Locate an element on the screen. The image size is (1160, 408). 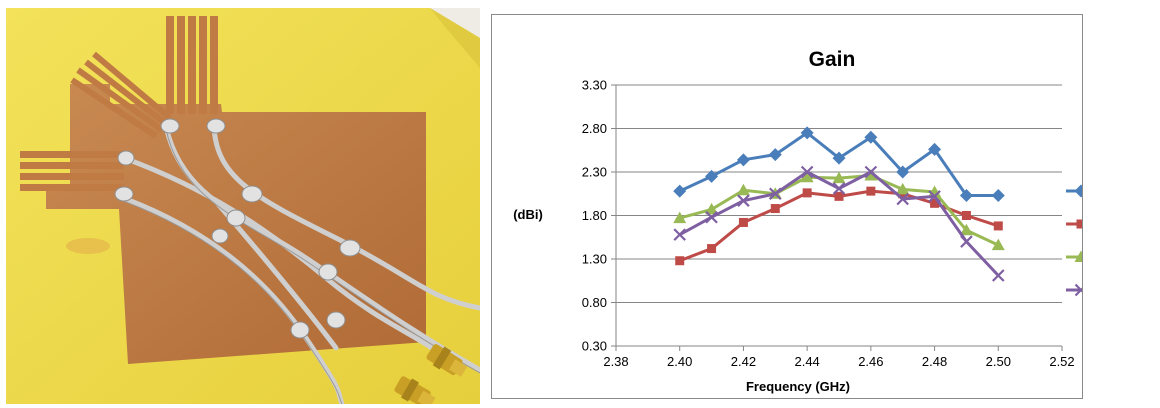
y-tick-label: 0.30 is located at coordinates (594, 346).